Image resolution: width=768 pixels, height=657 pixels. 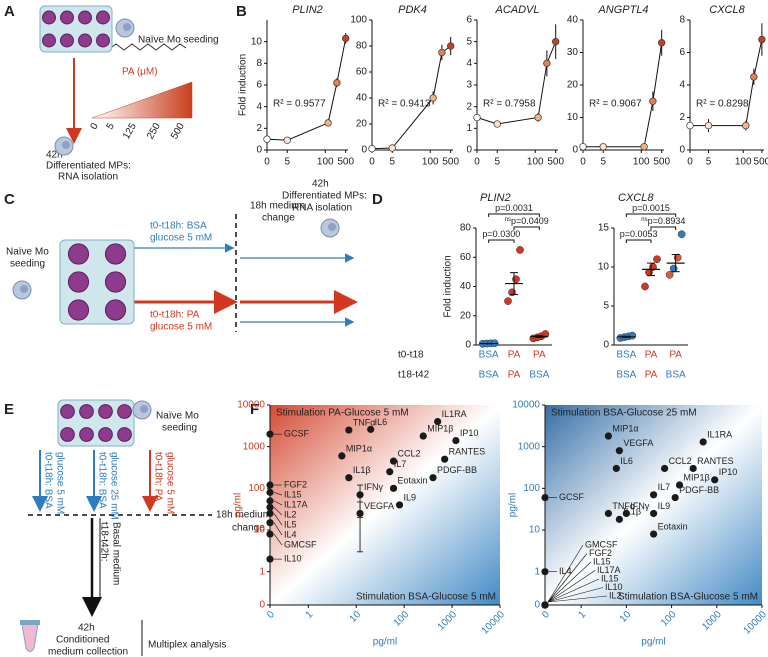 What do you see at coordinates (175, 315) in the screenshot?
I see `label: t0-t18h: PA` at bounding box center [175, 315].